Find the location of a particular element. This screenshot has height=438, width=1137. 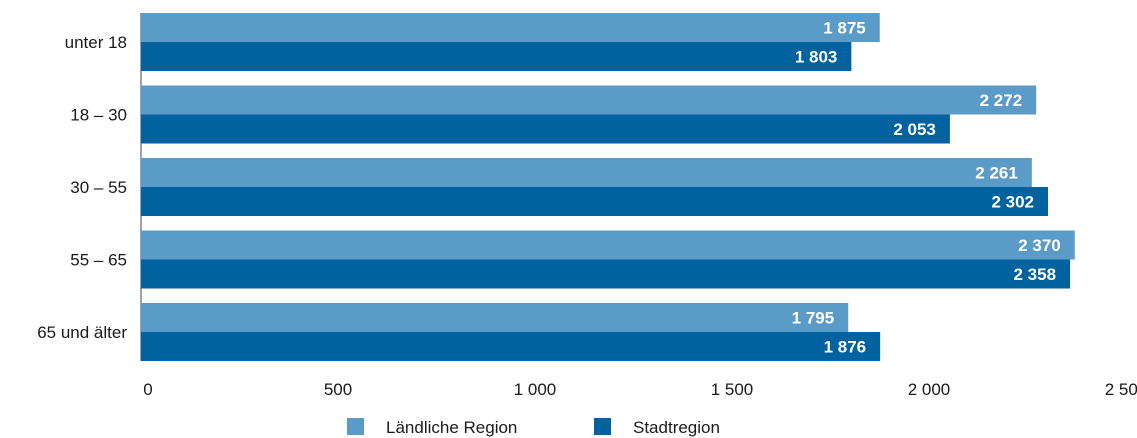

bar-data-label: 2 302 is located at coordinates (1012, 202).